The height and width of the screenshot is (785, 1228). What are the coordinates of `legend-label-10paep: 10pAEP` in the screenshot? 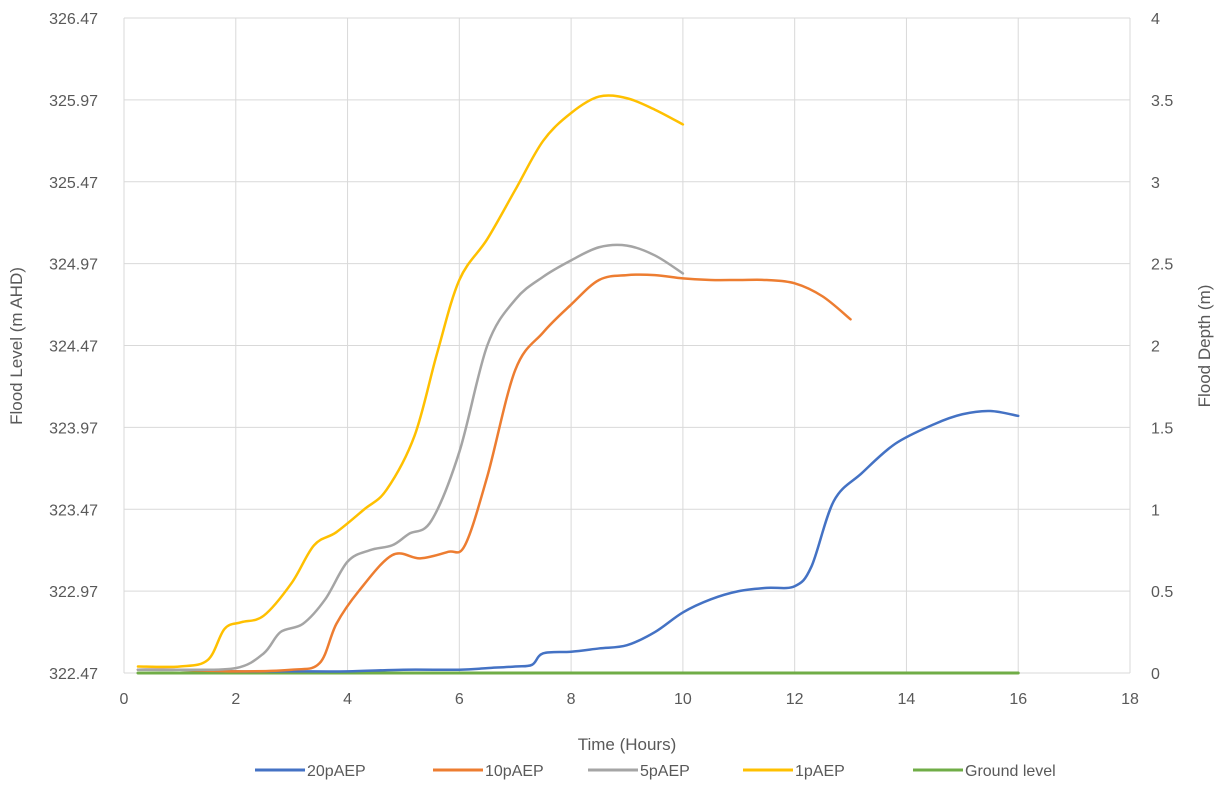 It's located at (514, 771).